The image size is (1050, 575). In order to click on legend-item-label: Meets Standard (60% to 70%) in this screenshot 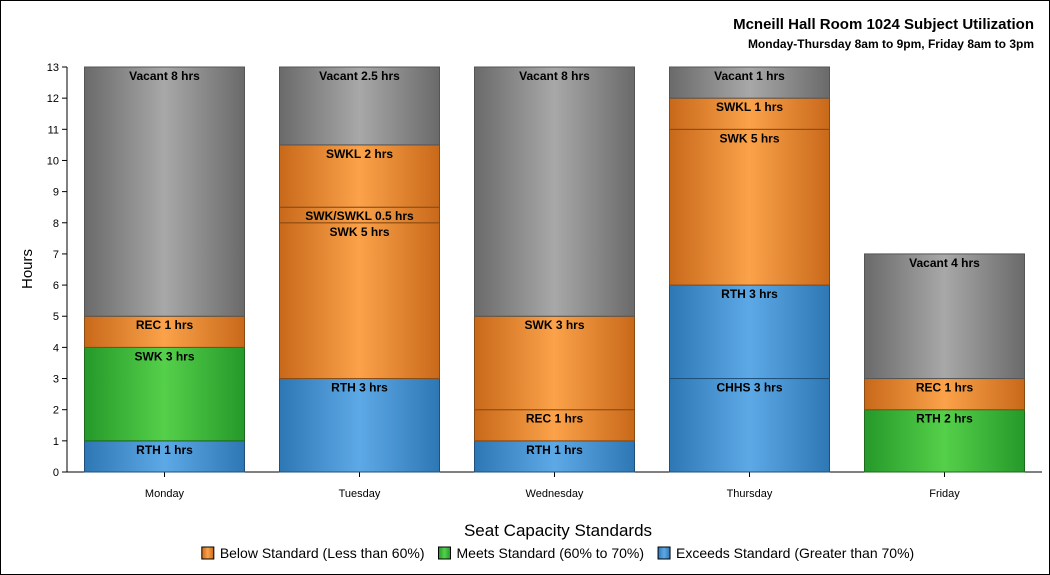, I will do `click(551, 553)`.